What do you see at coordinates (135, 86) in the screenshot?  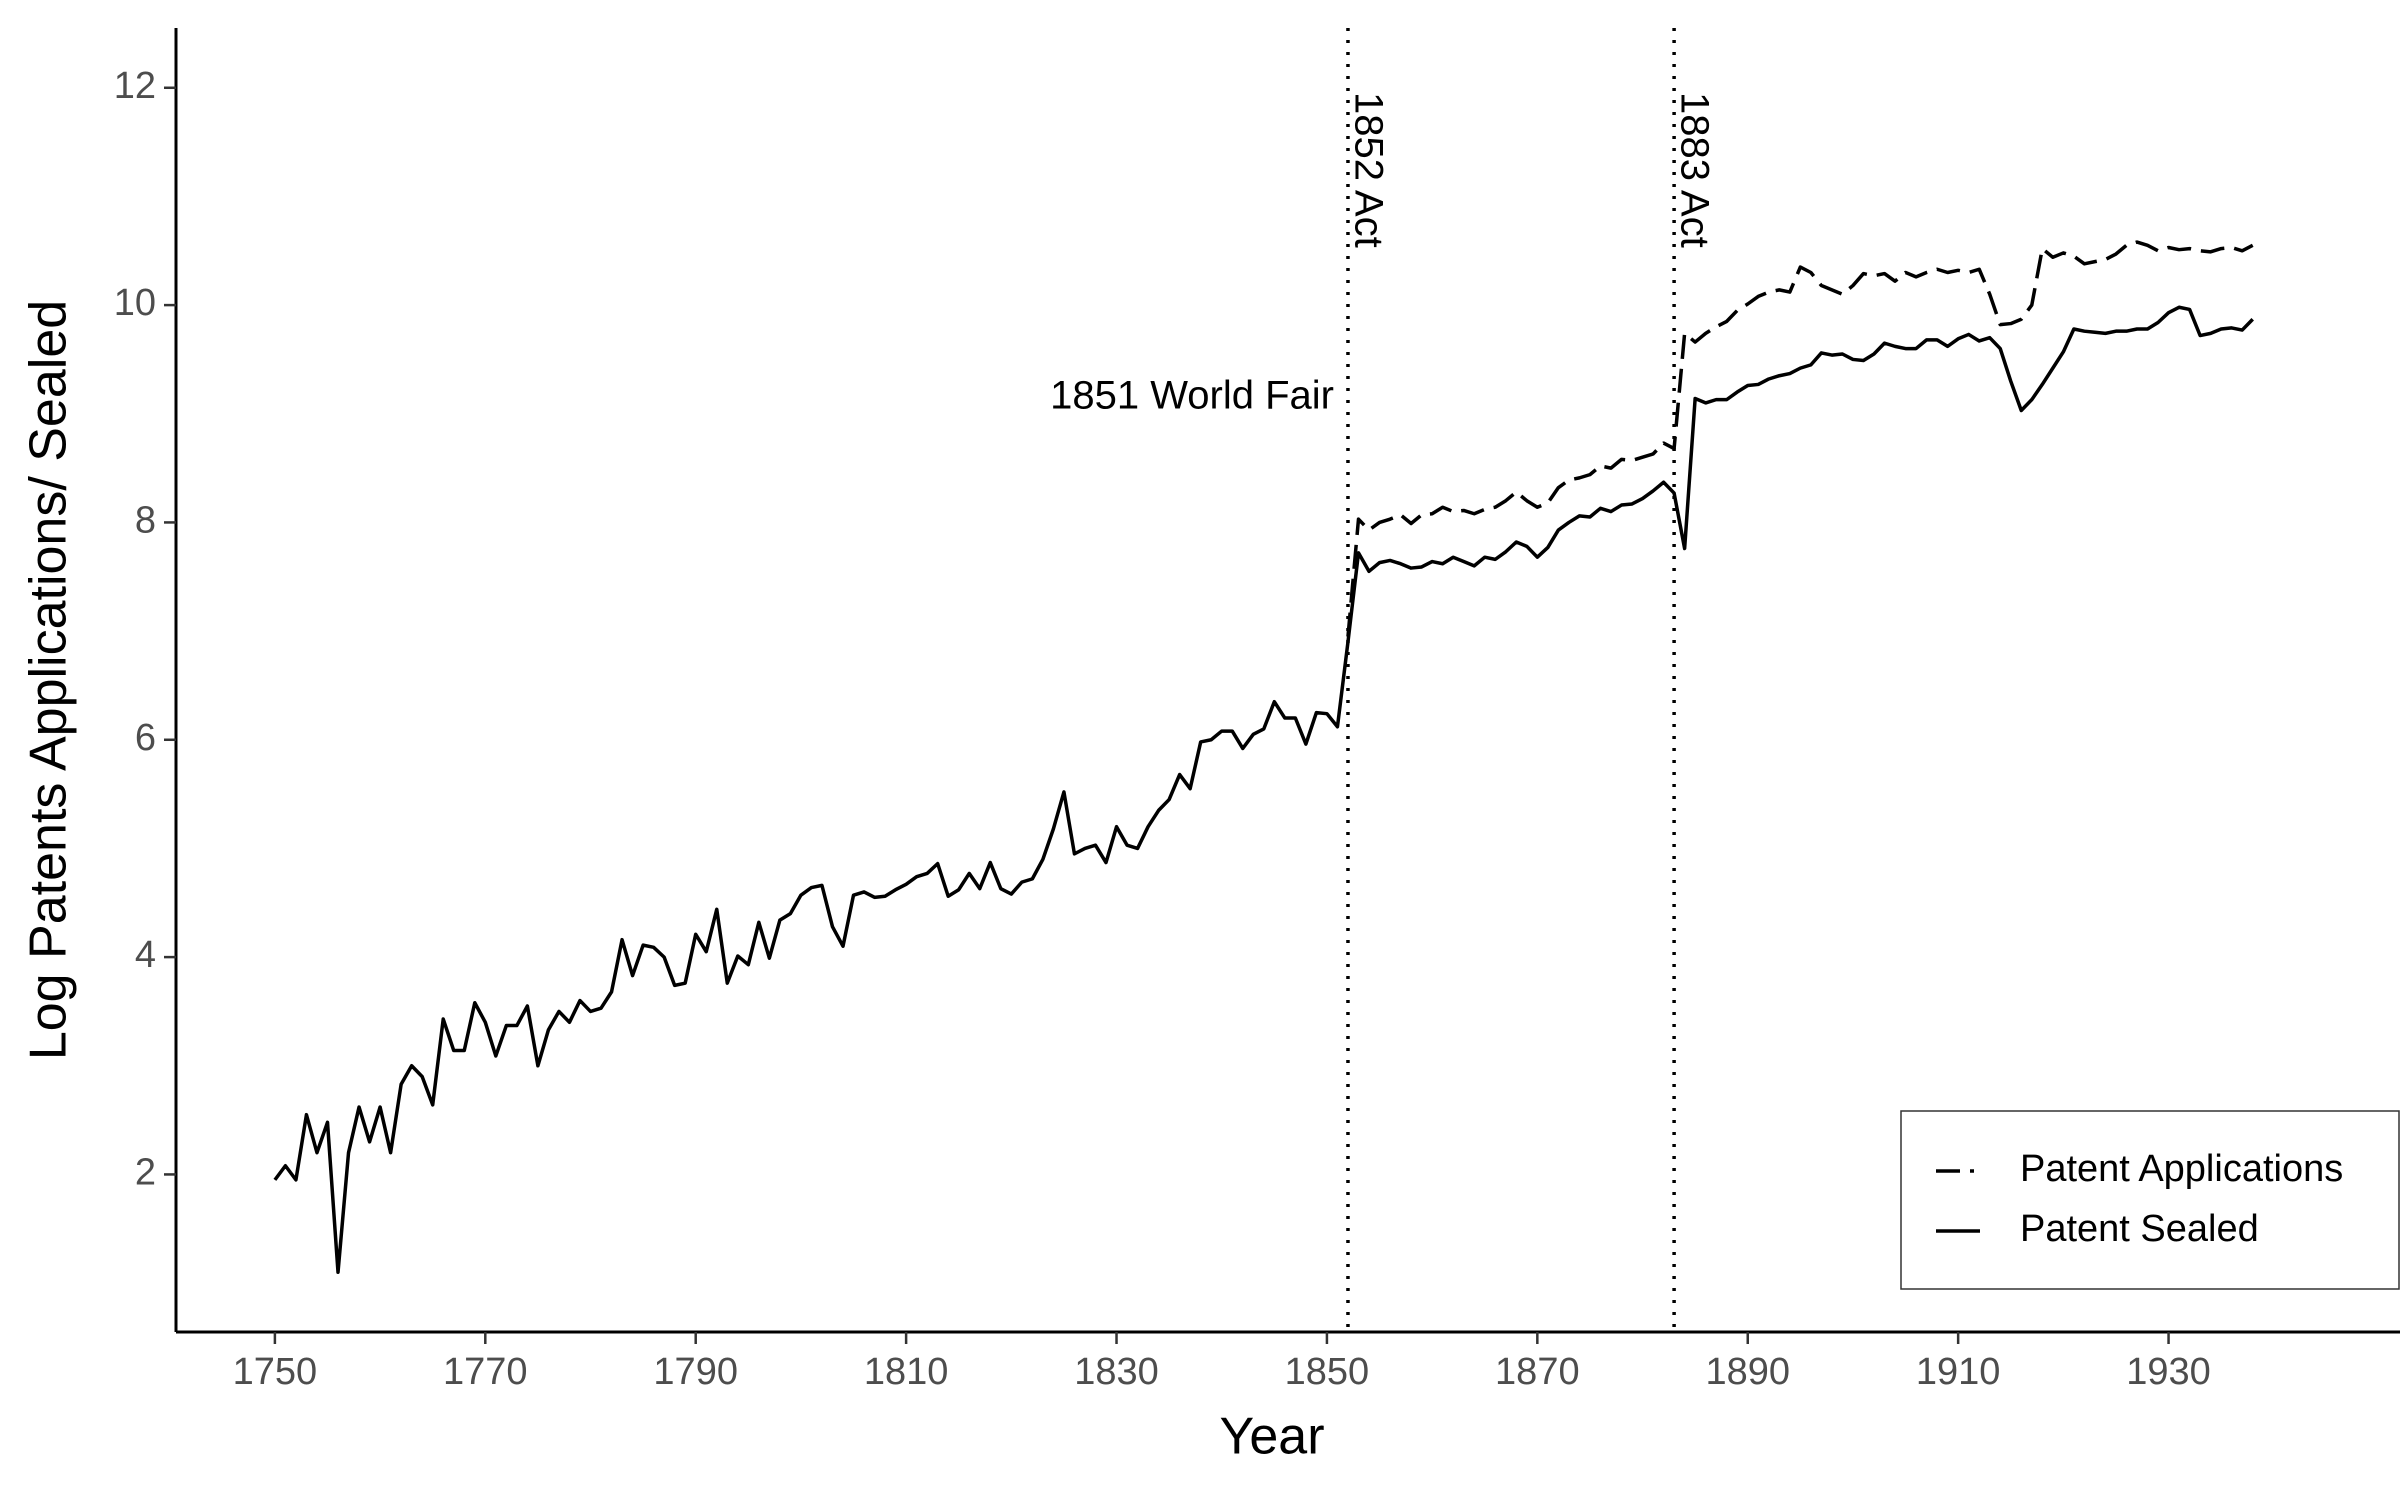 I see `y-tick-label: 12` at bounding box center [135, 86].